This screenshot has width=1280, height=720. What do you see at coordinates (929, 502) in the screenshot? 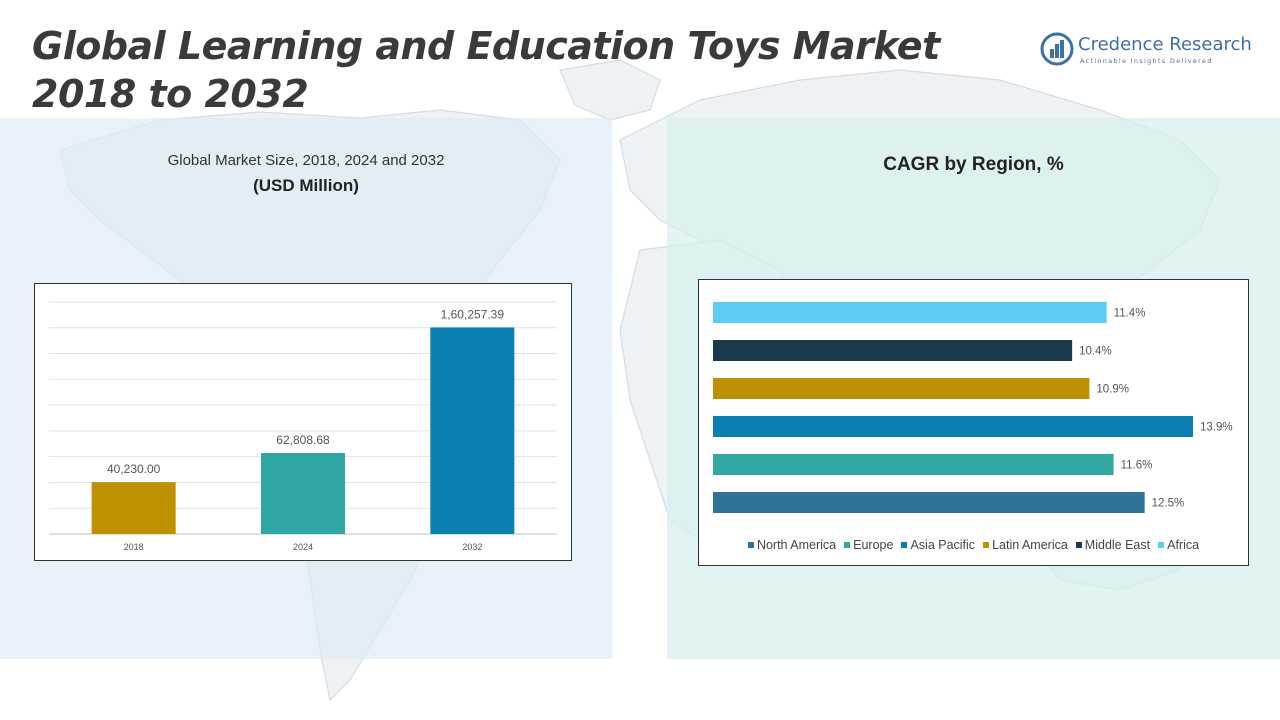
I see `bar-north-america` at bounding box center [929, 502].